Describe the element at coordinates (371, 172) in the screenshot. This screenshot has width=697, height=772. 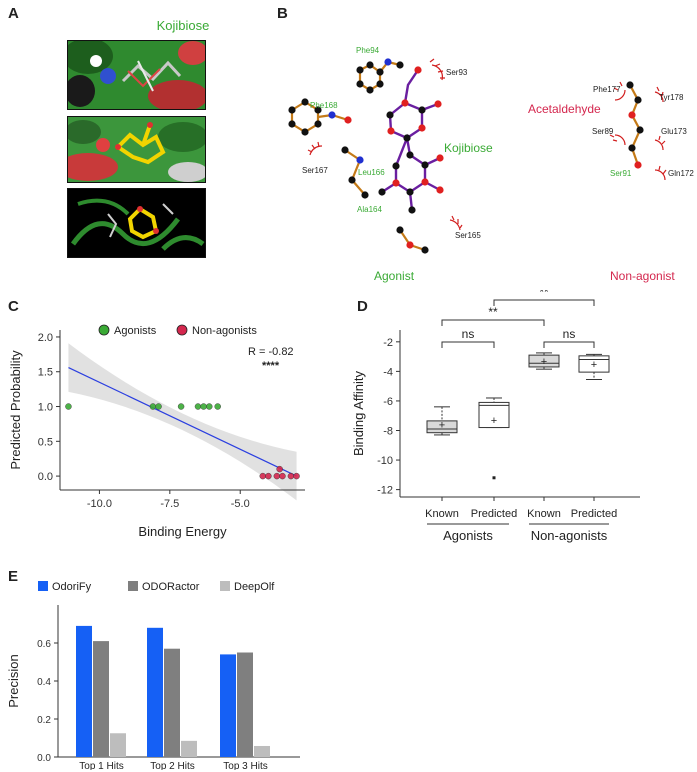
I see `residue-label-leu166: Leu166` at that location.